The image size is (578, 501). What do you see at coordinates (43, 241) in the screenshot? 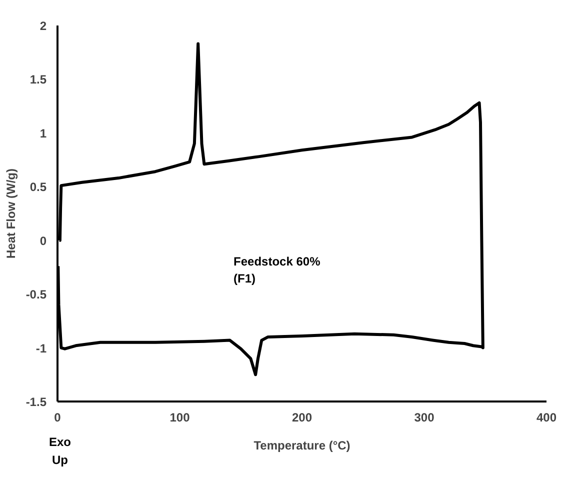
I see `y-tick-label: 0` at bounding box center [43, 241].